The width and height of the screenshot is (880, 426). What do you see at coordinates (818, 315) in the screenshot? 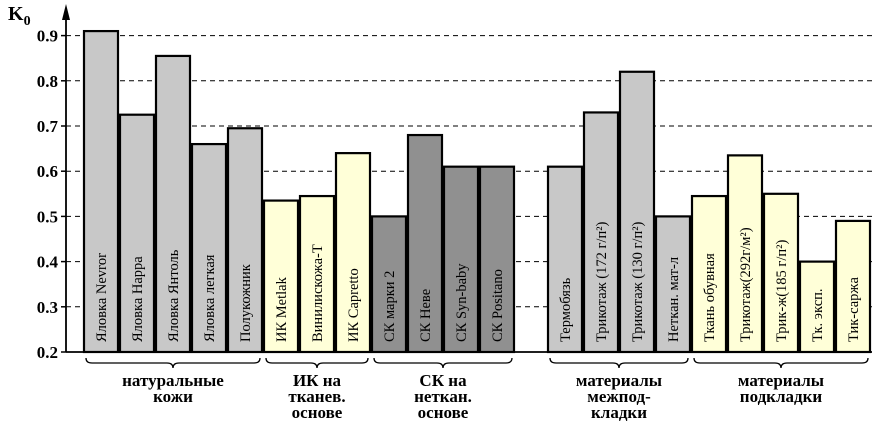
I see `bar-label: Тк. эксп.` at bounding box center [818, 315].